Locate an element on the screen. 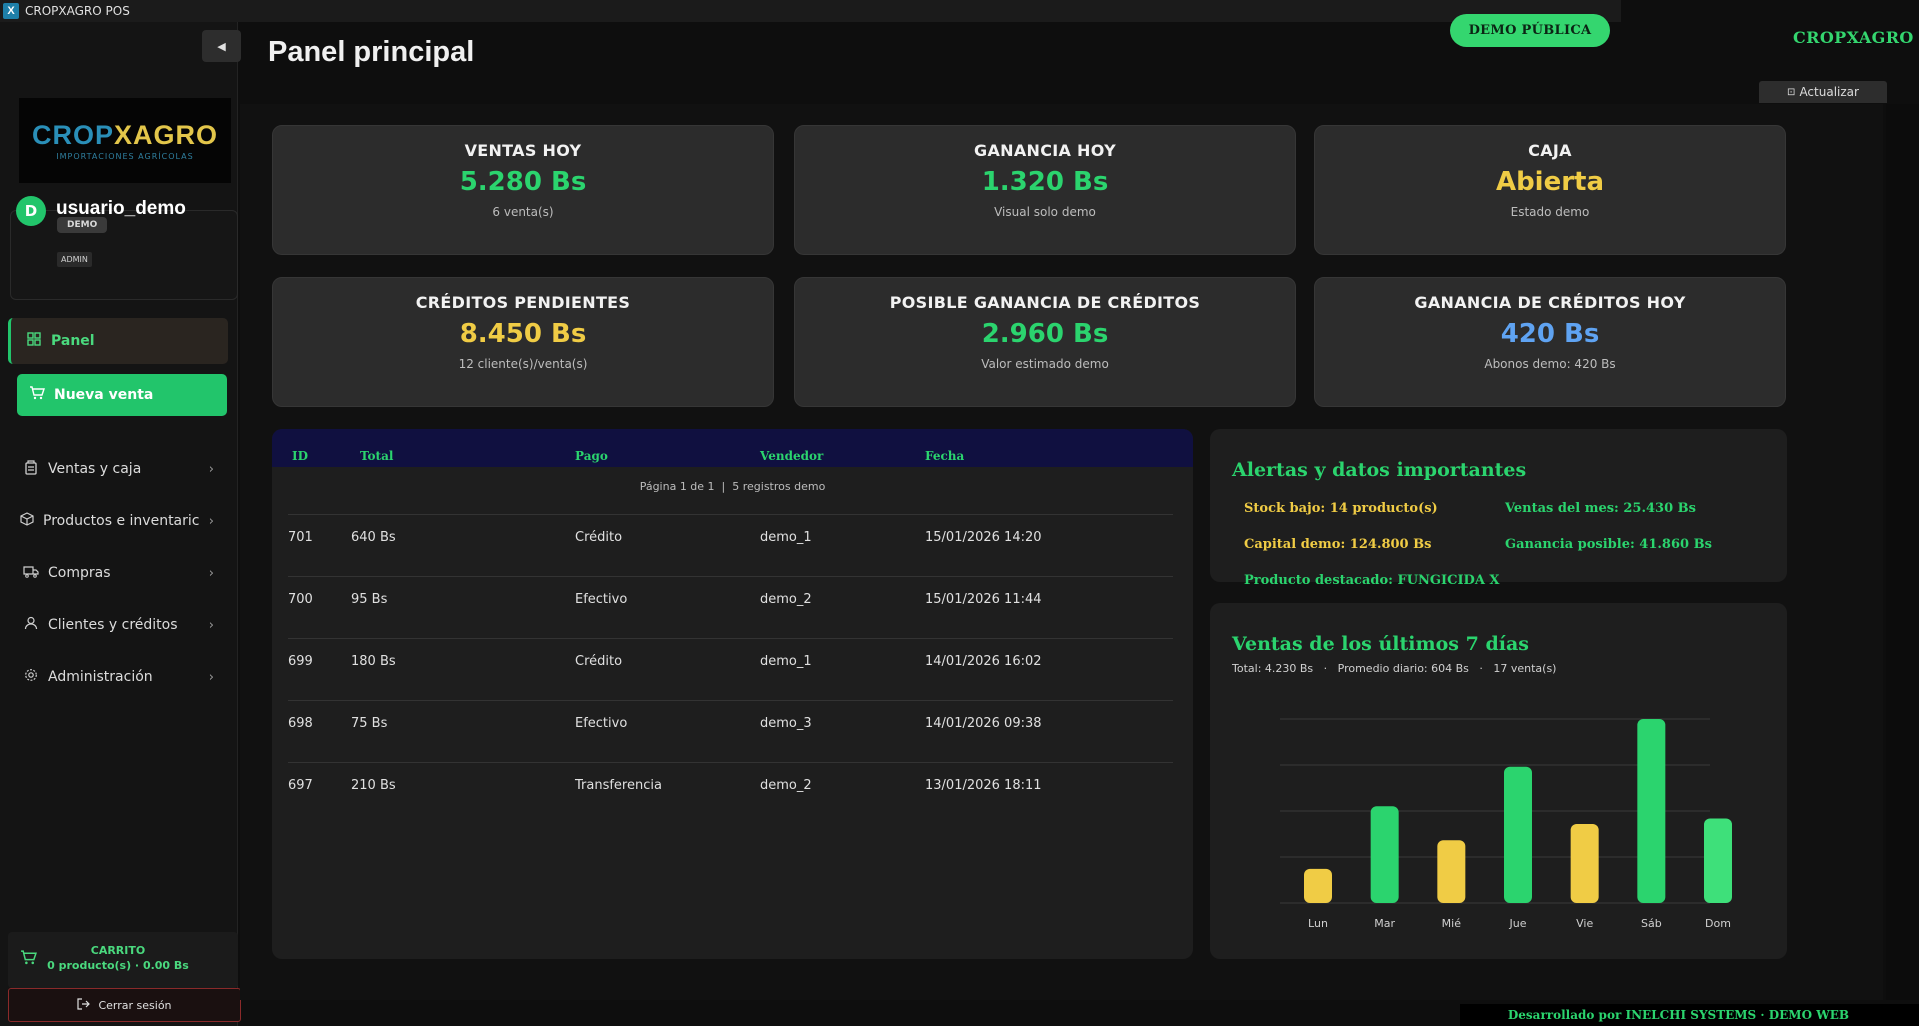 This screenshot has width=1919, height=1026. kpi-label: GANANCIA DE CRÉDITOS HOY is located at coordinates (1550, 302).